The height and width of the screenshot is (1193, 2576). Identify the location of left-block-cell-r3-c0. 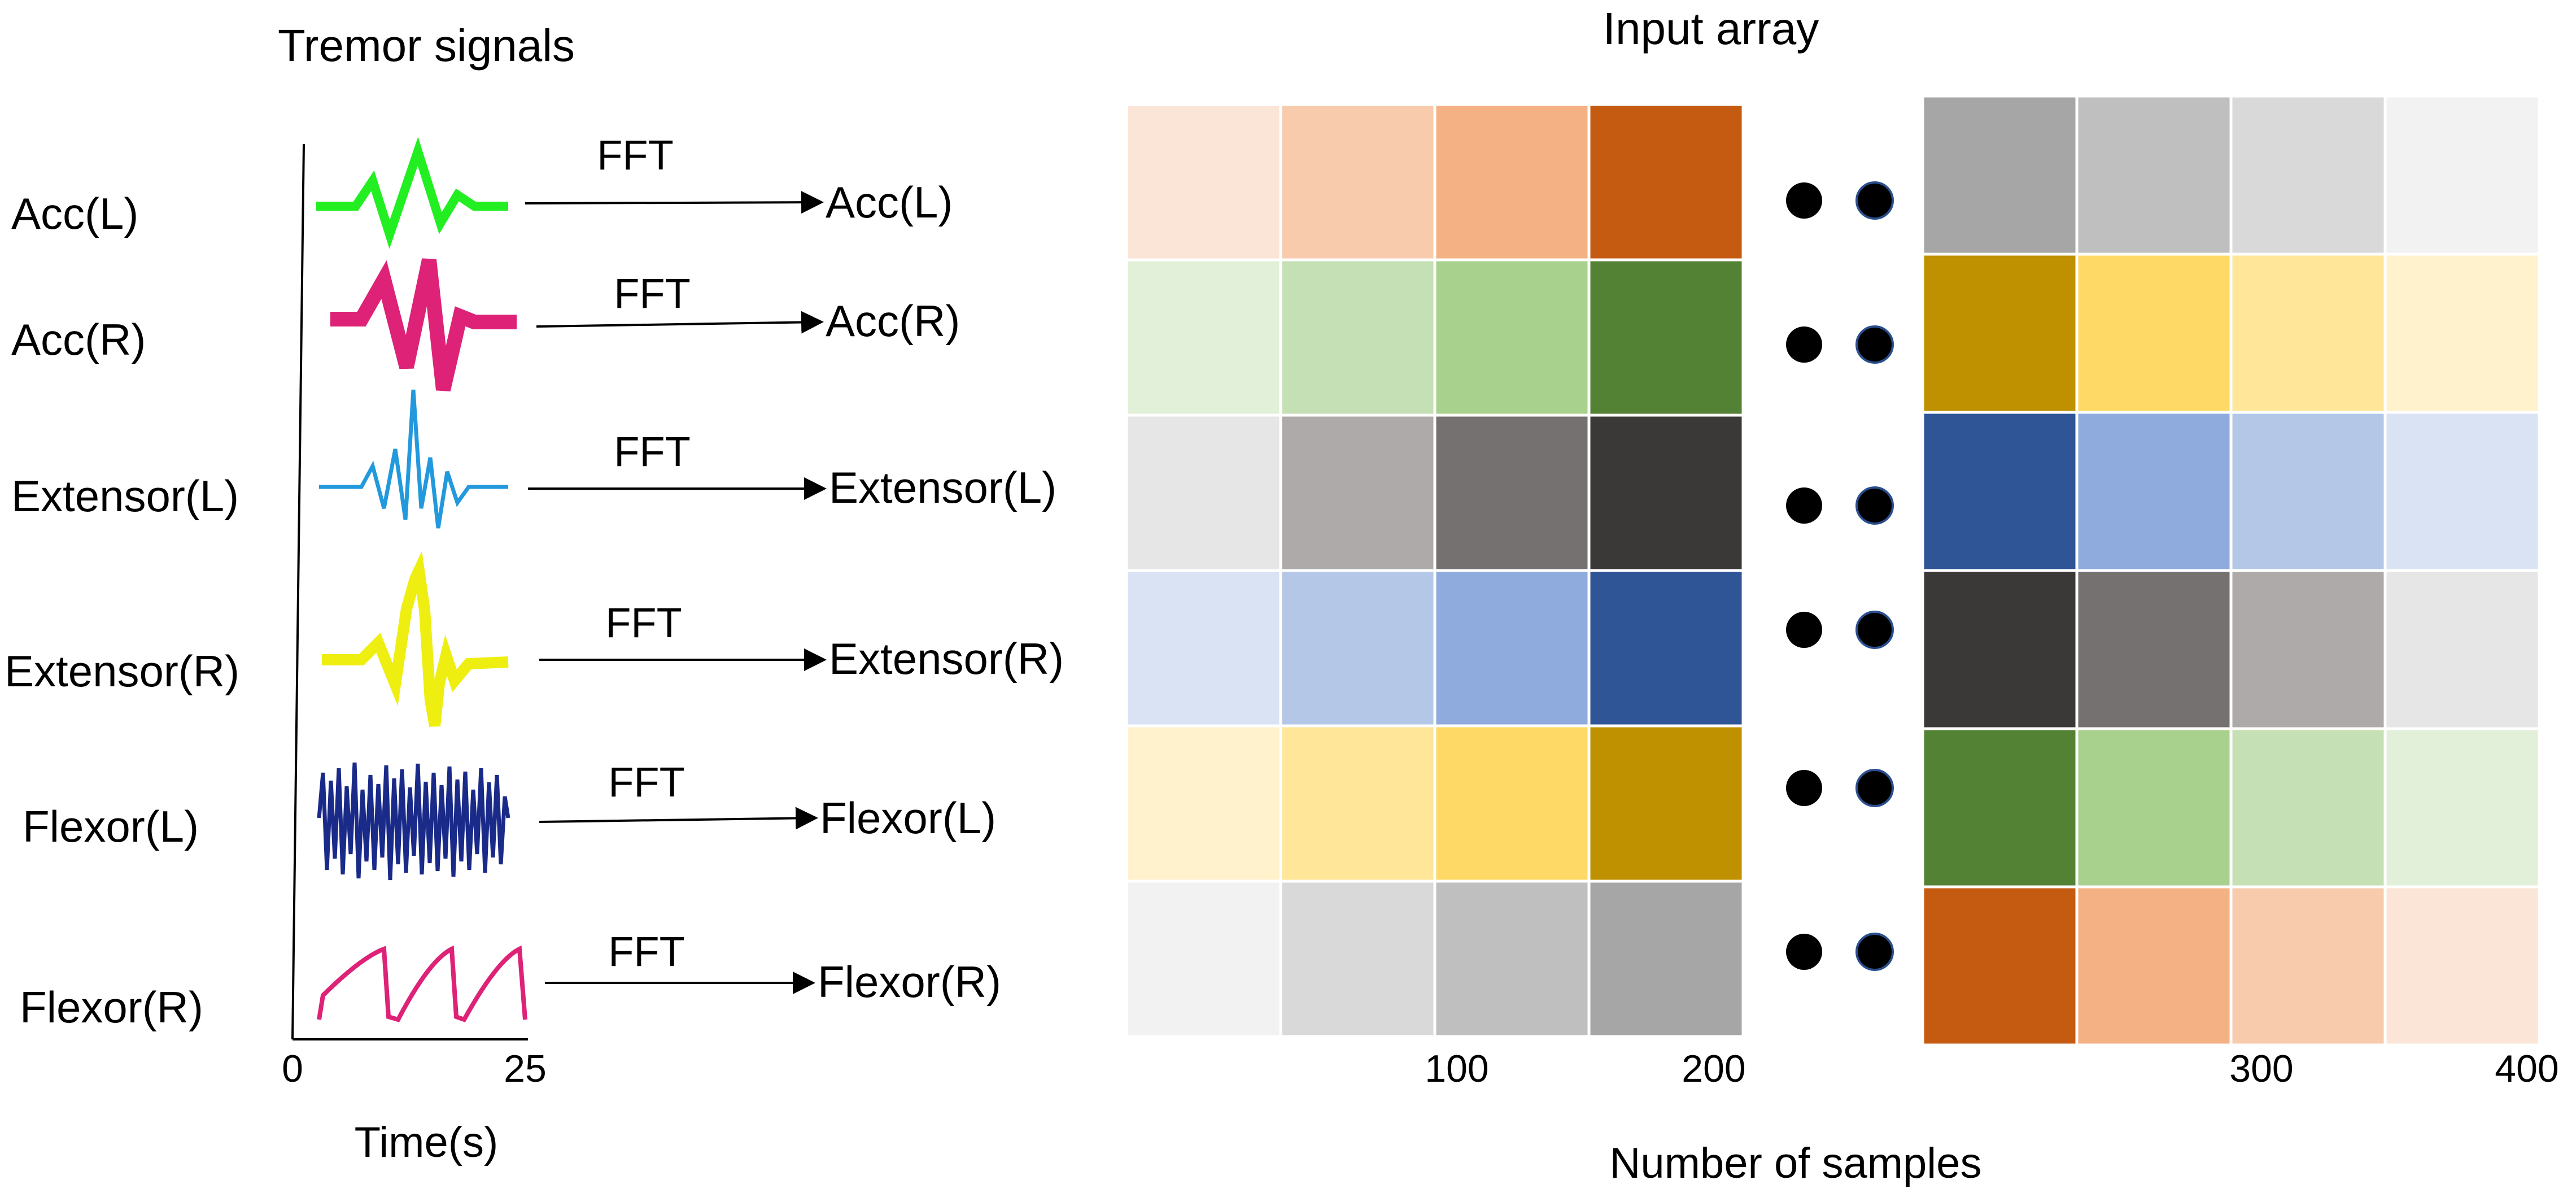
(1204, 648).